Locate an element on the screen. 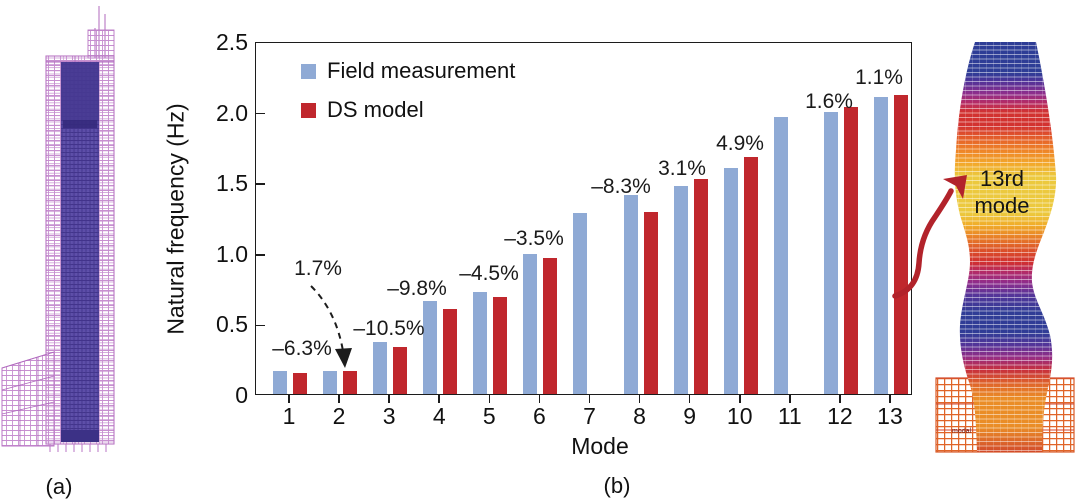 Image resolution: width=1080 pixels, height=502 pixels. mode-shape-tower is located at coordinates (1005, 247).